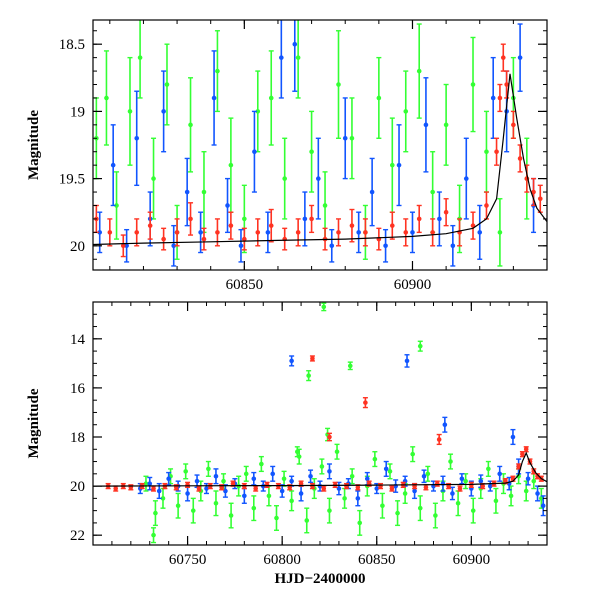  I want to click on x-tick-label: 60800, so click(282, 560).